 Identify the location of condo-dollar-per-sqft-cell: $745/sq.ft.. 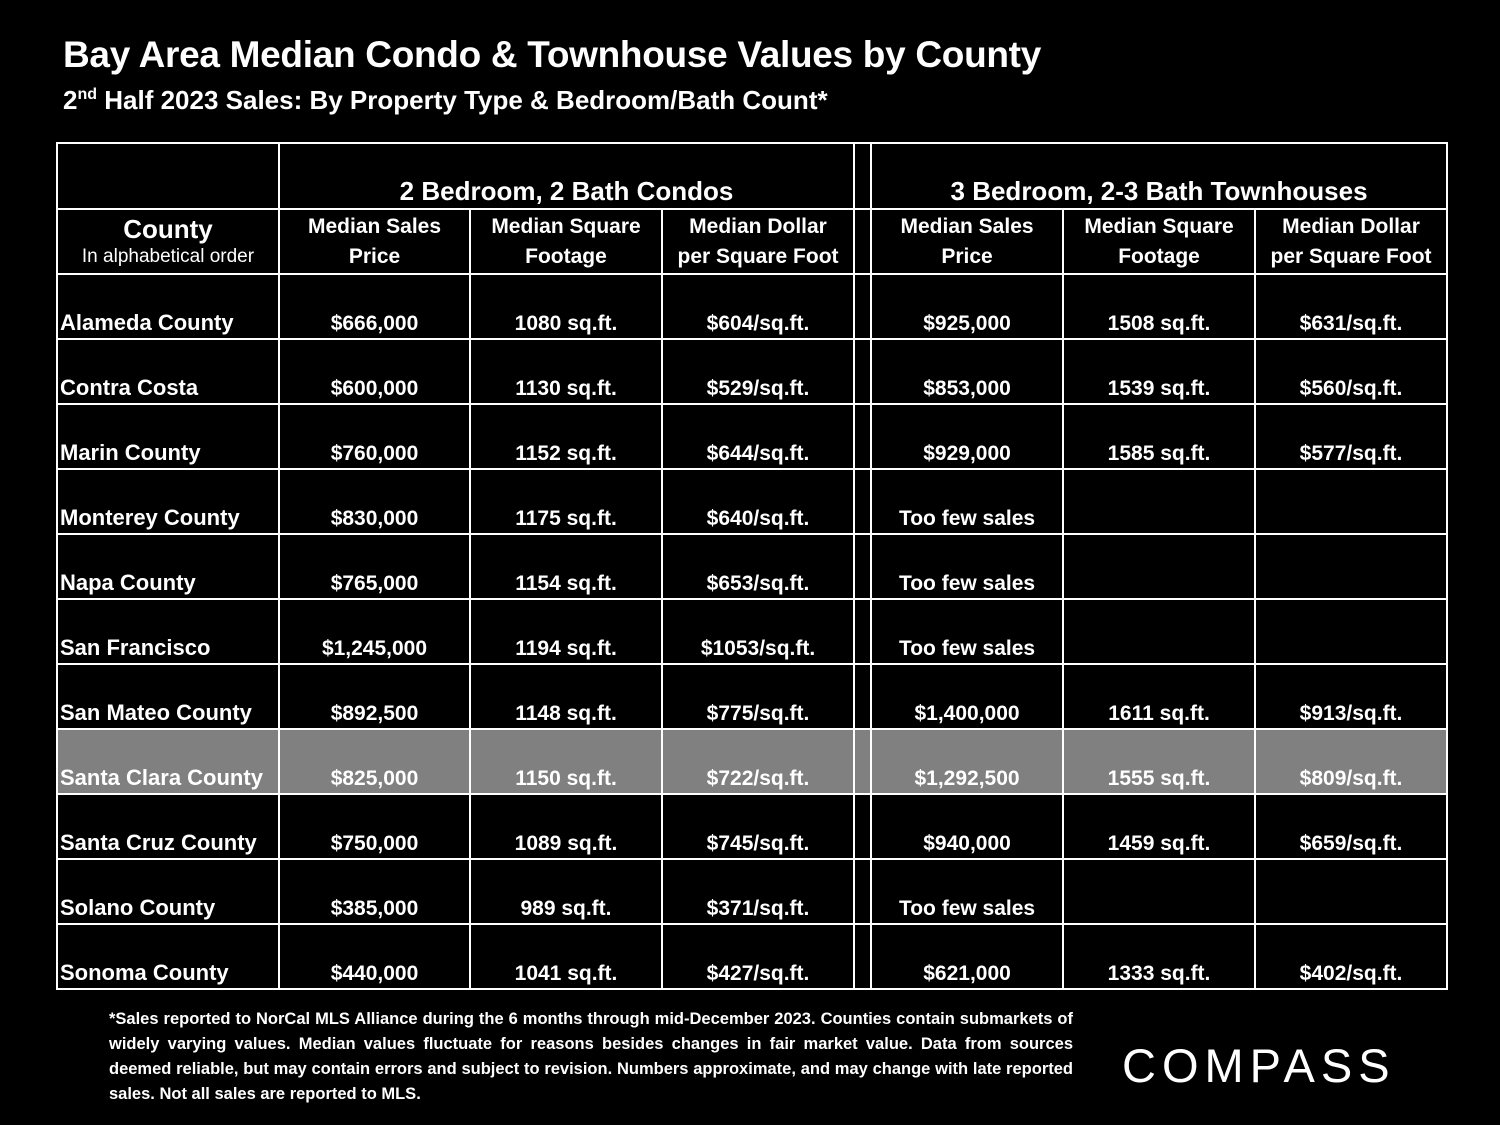
(758, 826).